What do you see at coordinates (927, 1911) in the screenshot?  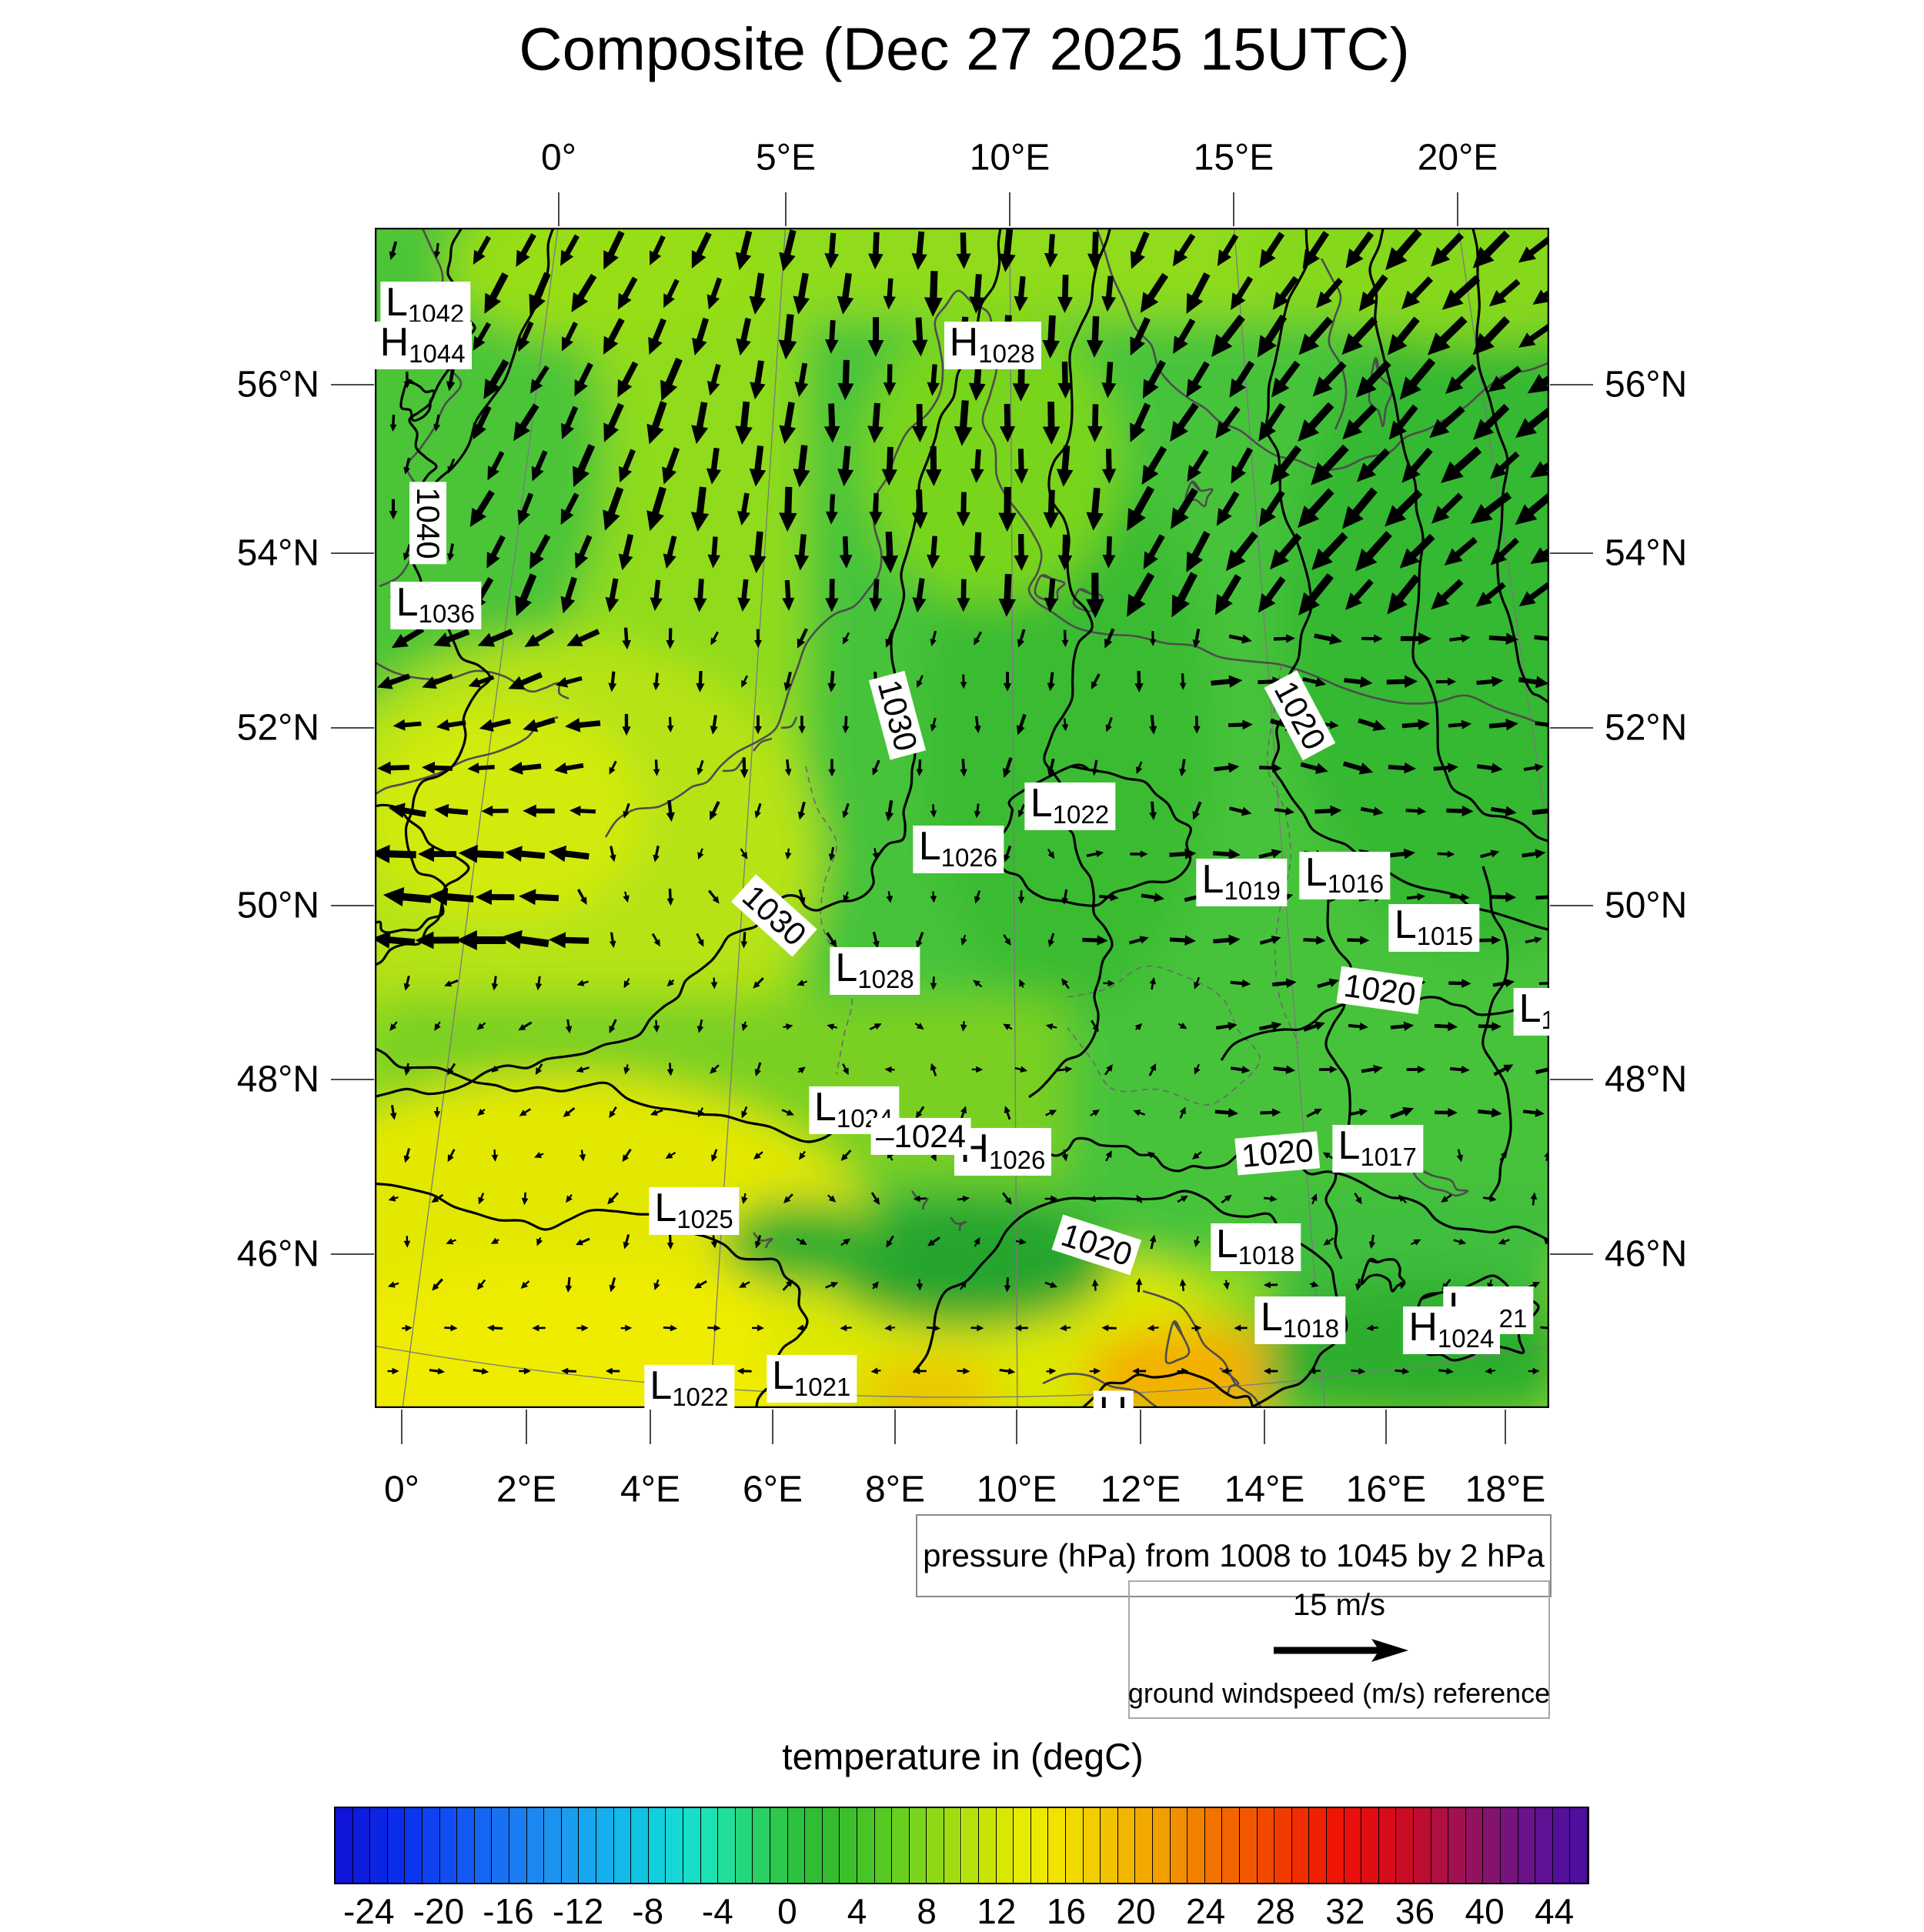 I see `colorbar-tick-label: 8` at bounding box center [927, 1911].